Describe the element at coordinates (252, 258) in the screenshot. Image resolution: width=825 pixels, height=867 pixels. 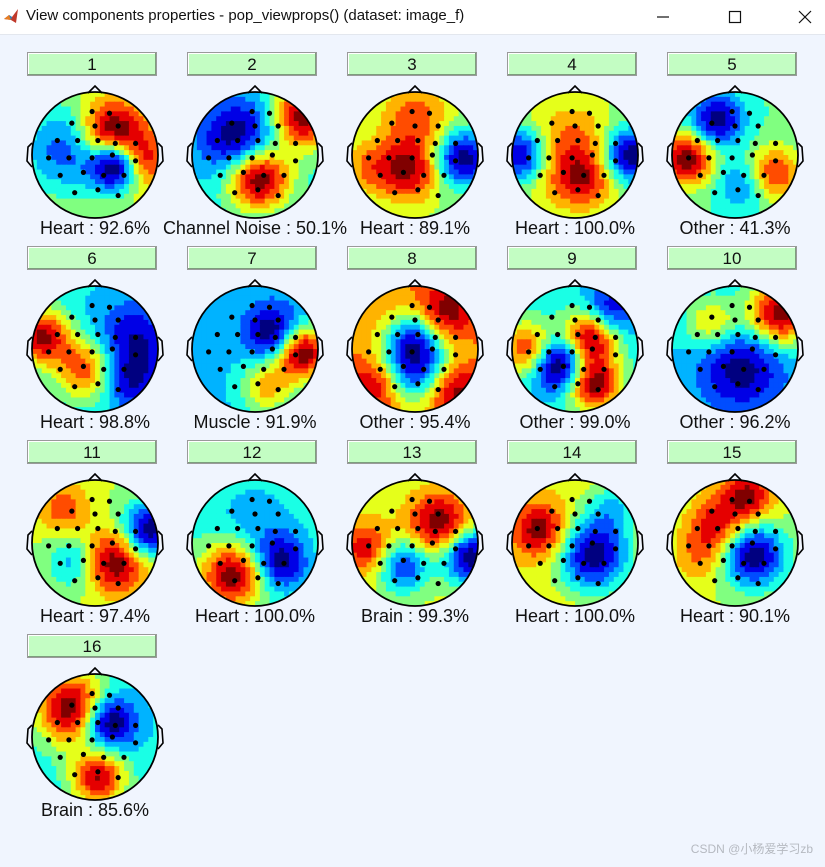
I see `component-number-button: 7` at that location.